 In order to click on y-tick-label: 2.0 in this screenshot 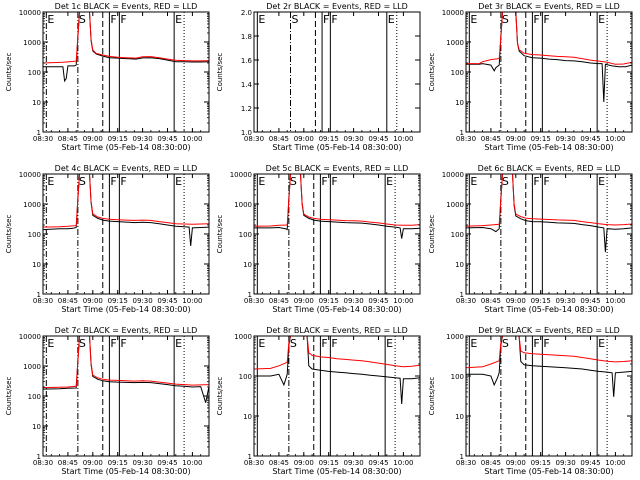, I will do `click(246, 13)`.